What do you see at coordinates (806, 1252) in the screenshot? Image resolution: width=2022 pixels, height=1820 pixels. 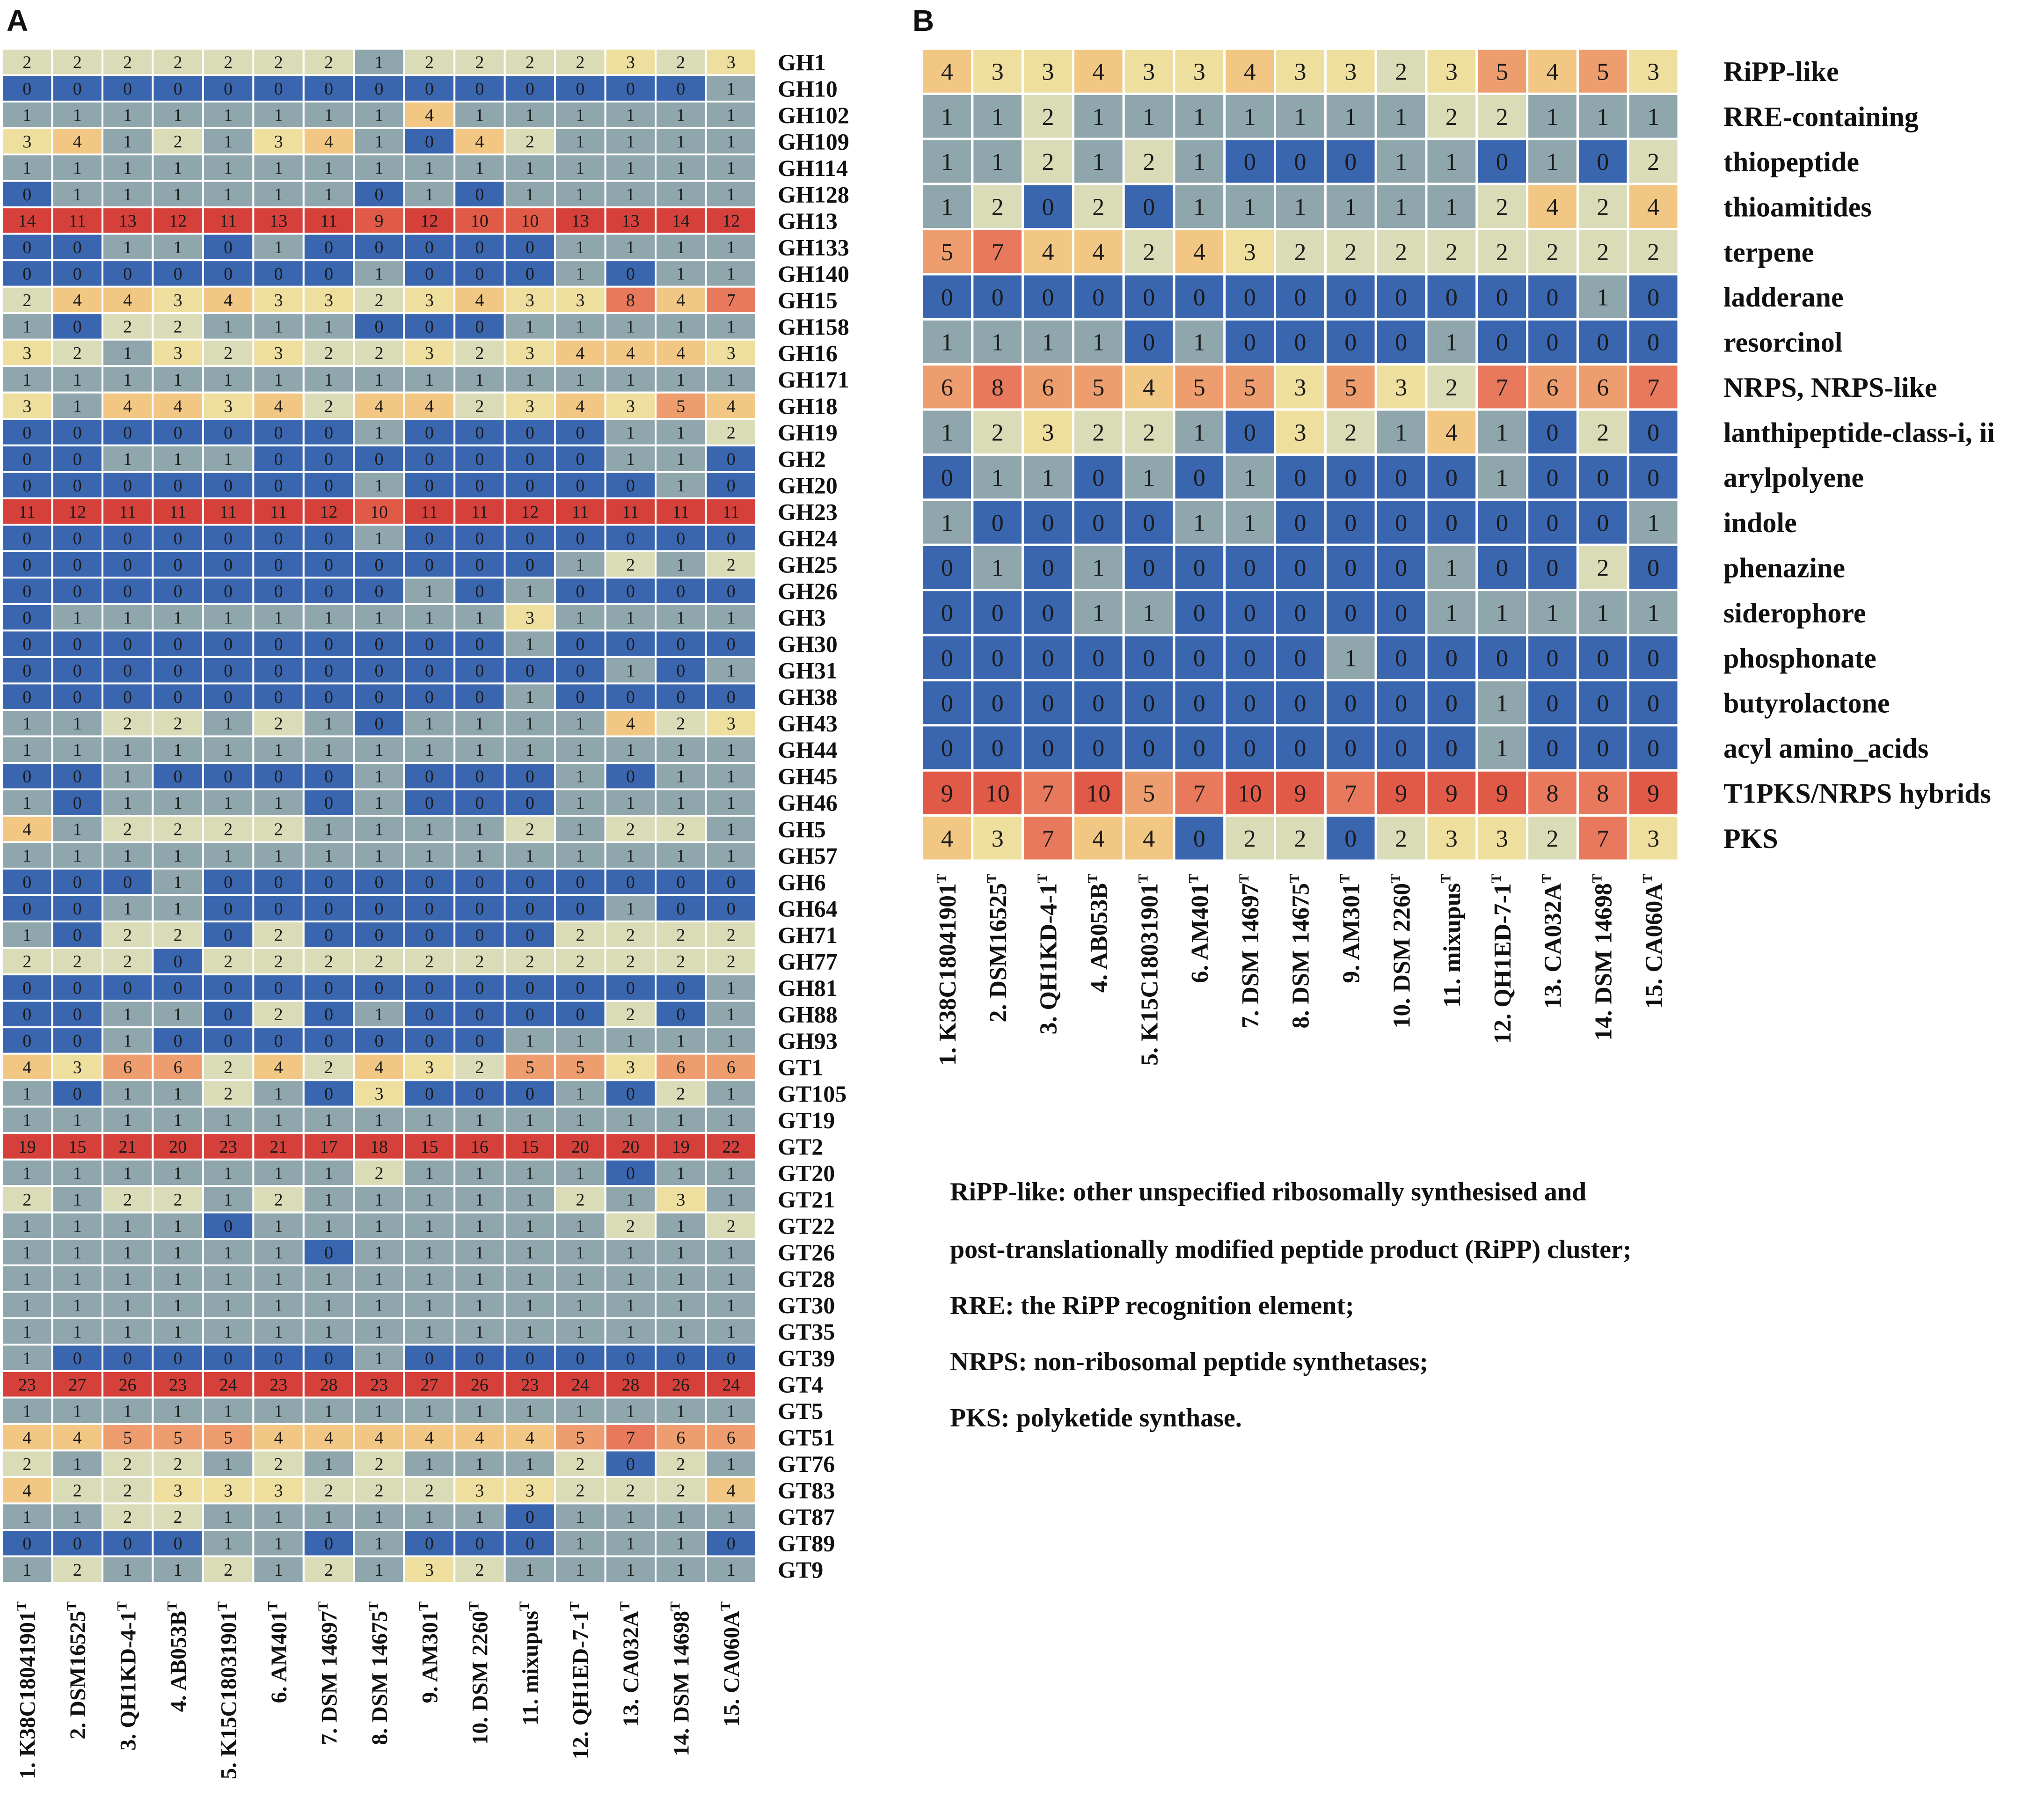 I see `row-label: GT26` at bounding box center [806, 1252].